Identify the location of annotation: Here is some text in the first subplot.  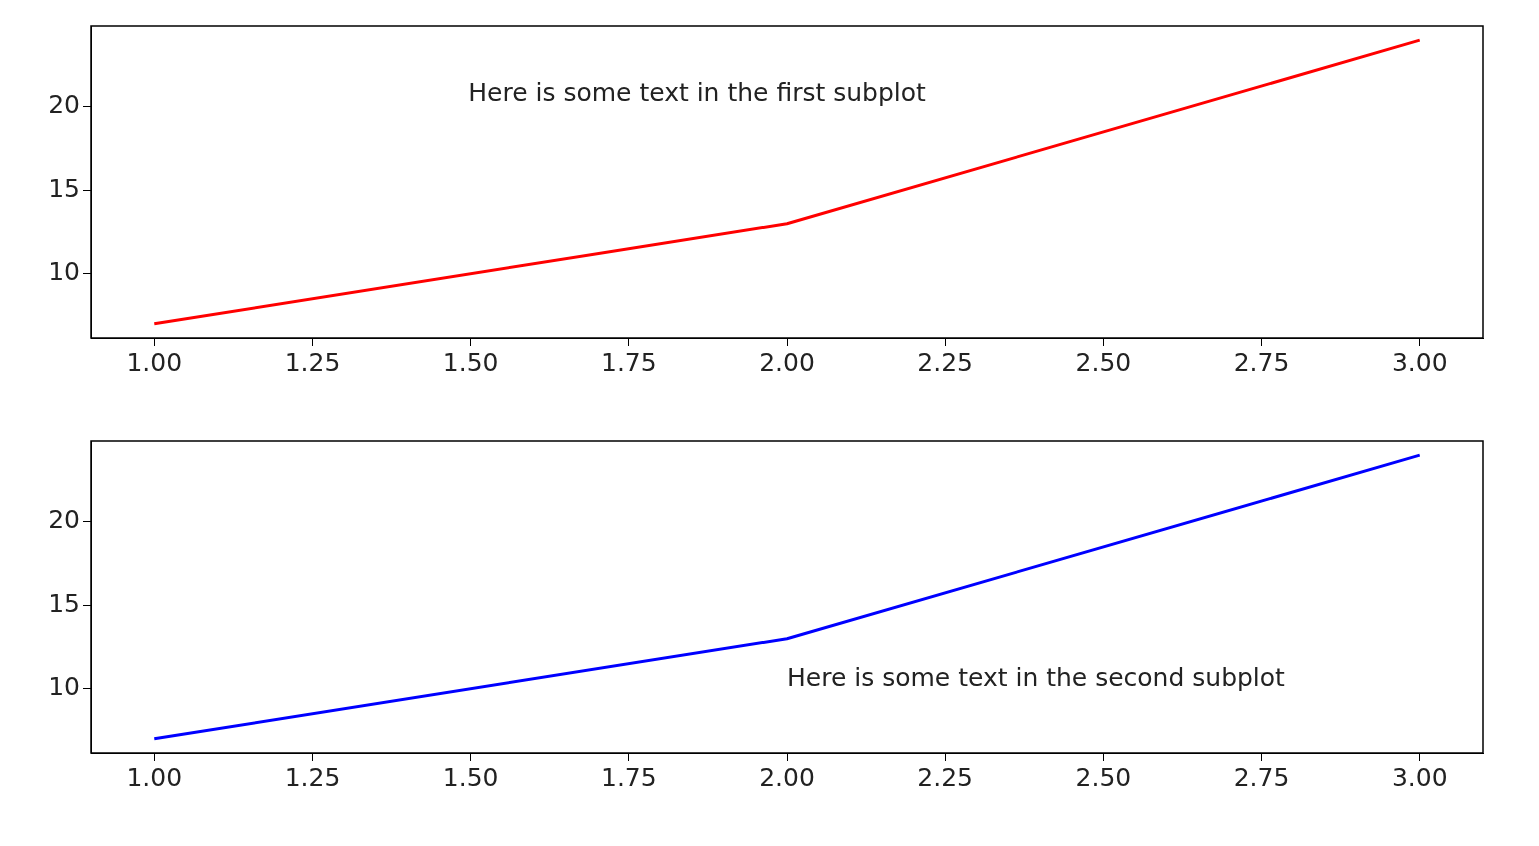
(697, 93).